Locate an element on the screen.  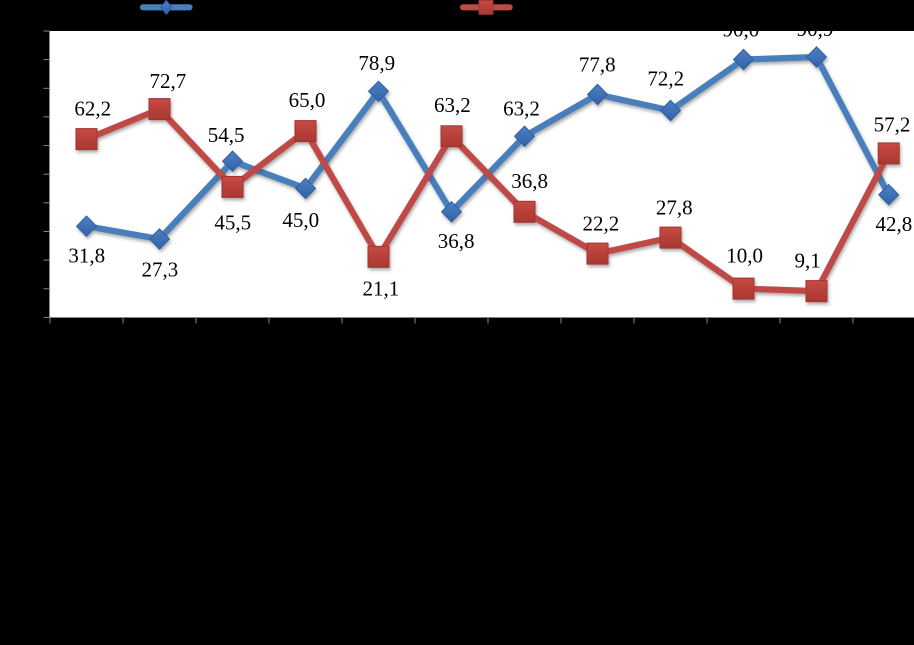
svg-text: 22,2 is located at coordinates (601, 224).